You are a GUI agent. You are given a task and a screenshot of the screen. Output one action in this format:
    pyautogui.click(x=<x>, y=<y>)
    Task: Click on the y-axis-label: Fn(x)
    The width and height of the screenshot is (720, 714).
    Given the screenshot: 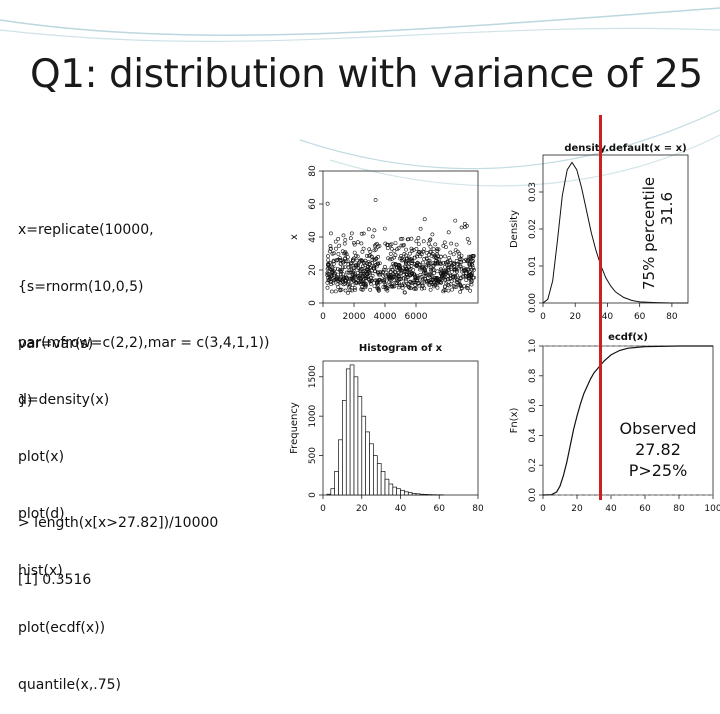 What is the action you would take?
    pyautogui.click(x=514, y=420)
    